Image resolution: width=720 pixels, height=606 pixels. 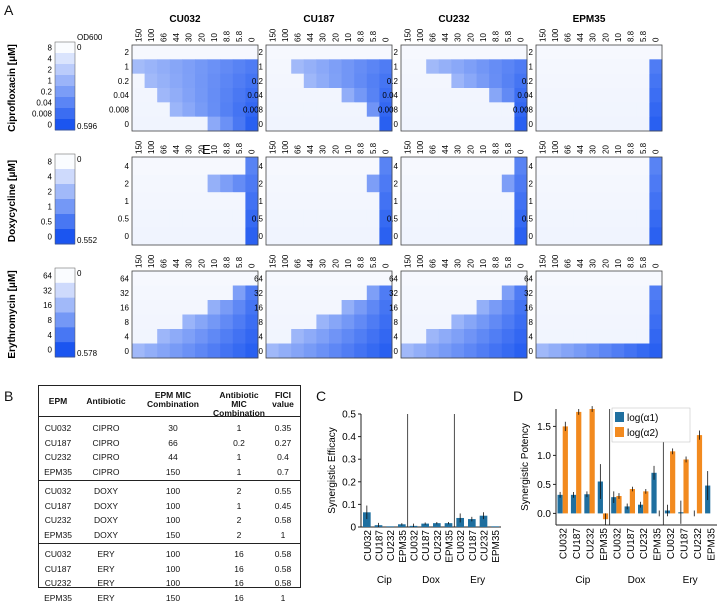 What do you see at coordinates (58, 491) in the screenshot?
I see `table-cell: CU032` at bounding box center [58, 491].